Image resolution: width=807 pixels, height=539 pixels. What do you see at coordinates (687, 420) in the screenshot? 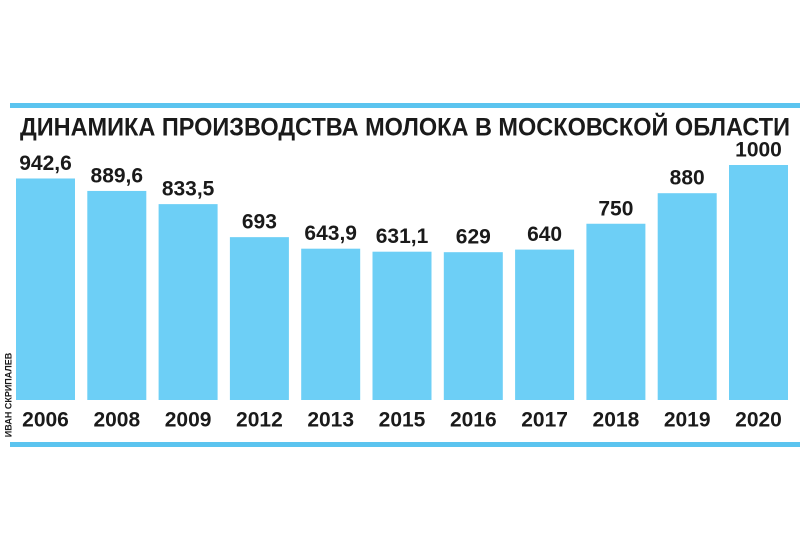
I see `x-tick-label: 2019` at bounding box center [687, 420].